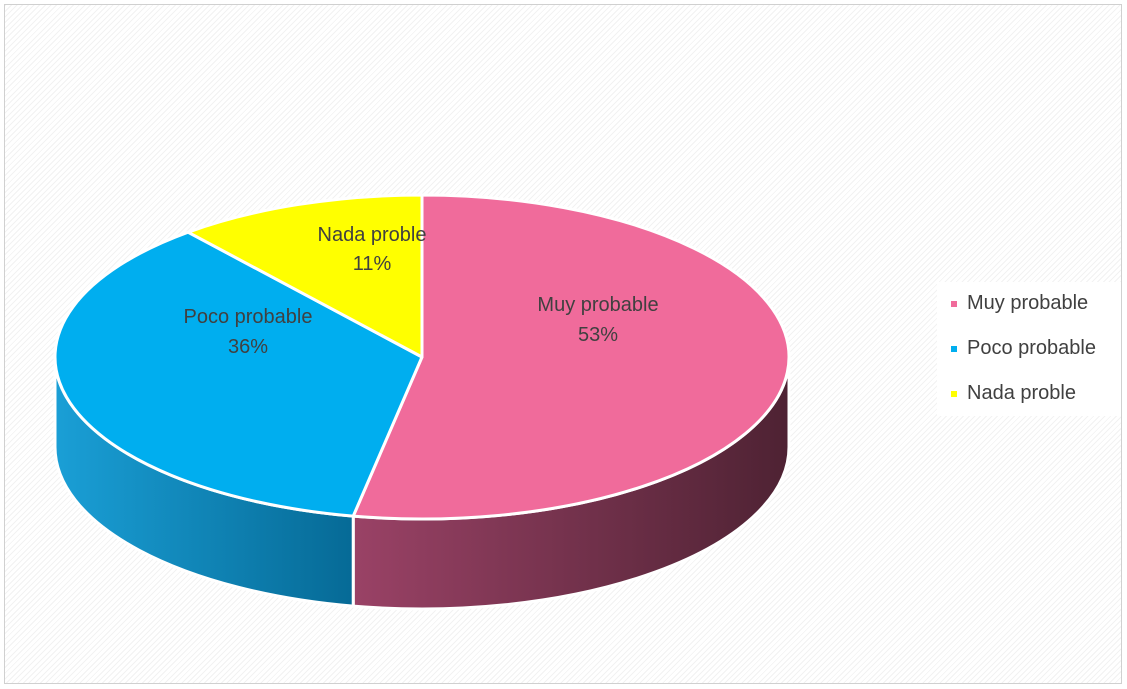  I want to click on slice-category-label: Nada proble, so click(372, 235).